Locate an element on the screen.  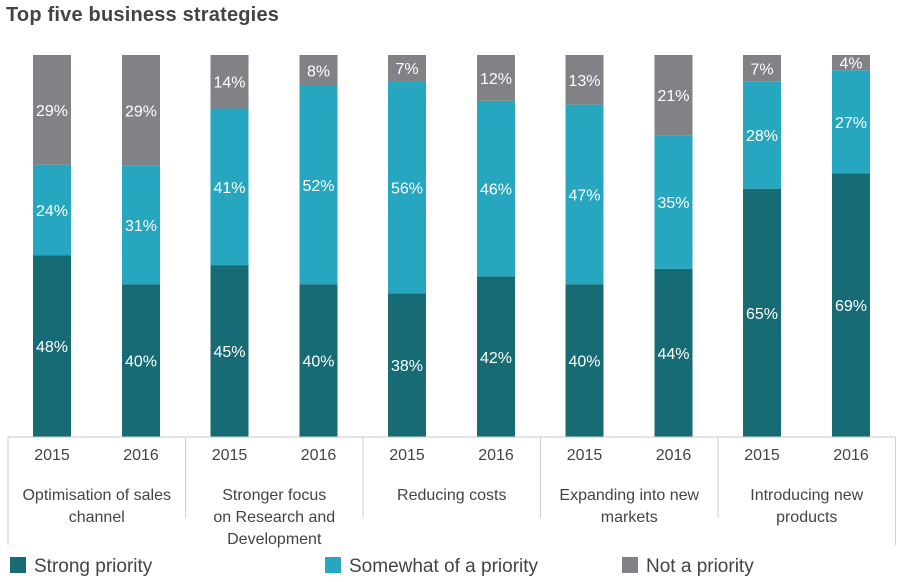
category-label: Stronger focus is located at coordinates (274, 495).